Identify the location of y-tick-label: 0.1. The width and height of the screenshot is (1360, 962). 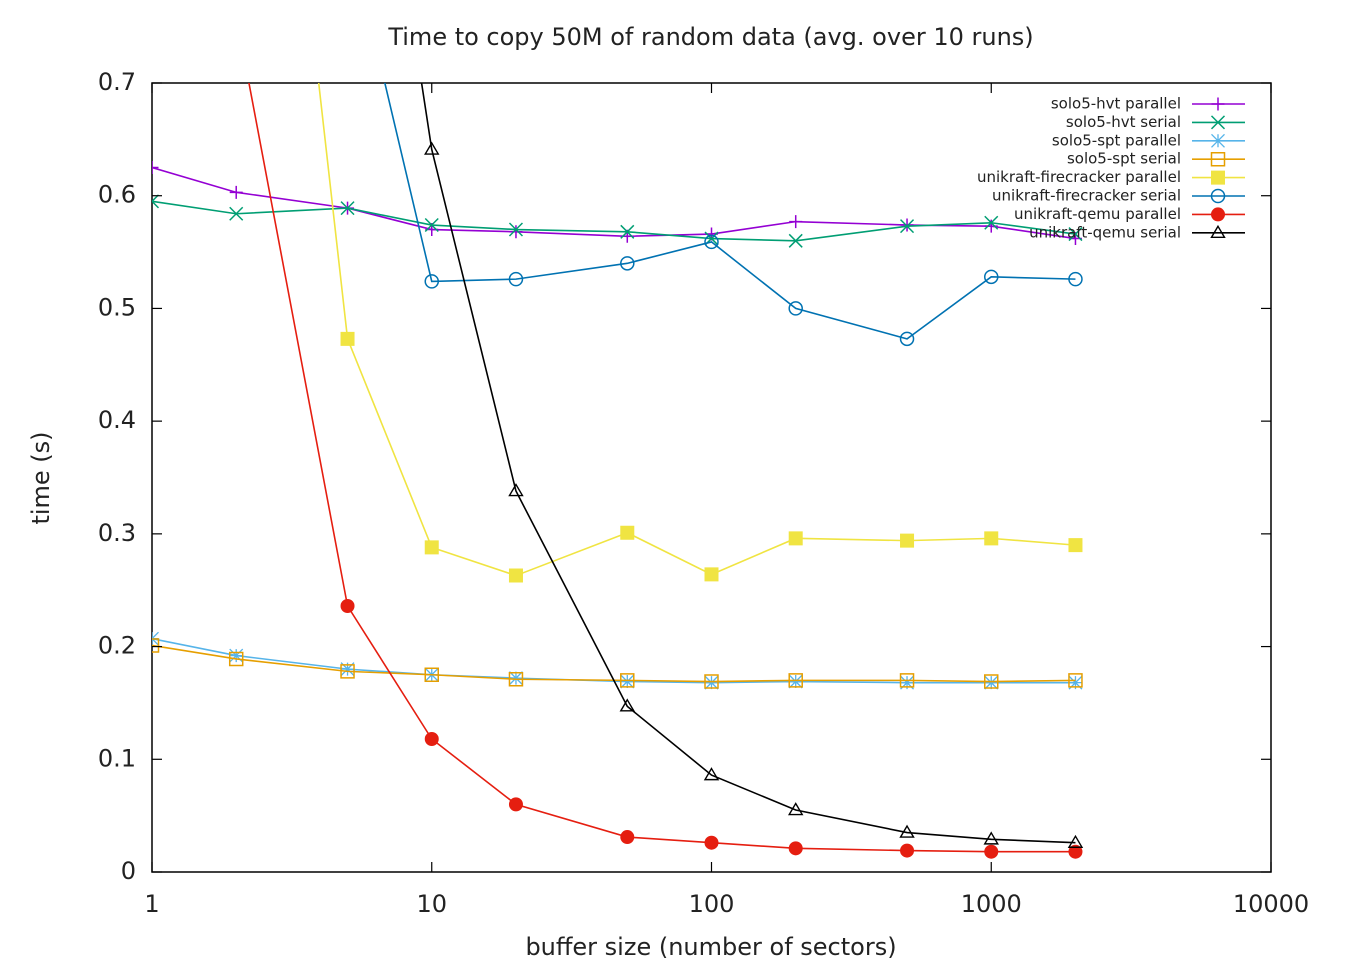
(117, 758).